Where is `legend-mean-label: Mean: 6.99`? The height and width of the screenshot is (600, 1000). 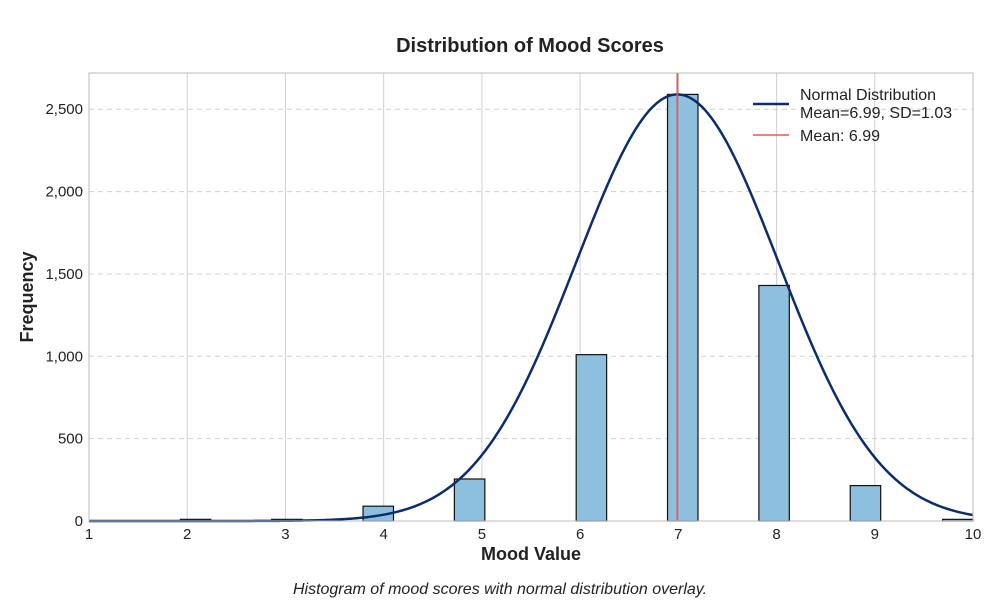
legend-mean-label: Mean: 6.99 is located at coordinates (840, 136).